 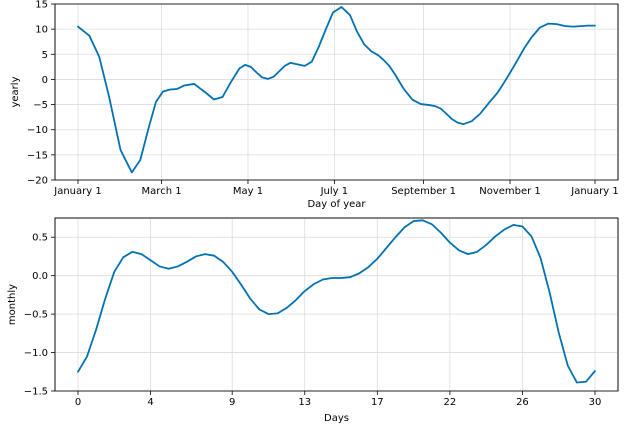 I want to click on x-axis-label: Days, so click(x=336, y=418).